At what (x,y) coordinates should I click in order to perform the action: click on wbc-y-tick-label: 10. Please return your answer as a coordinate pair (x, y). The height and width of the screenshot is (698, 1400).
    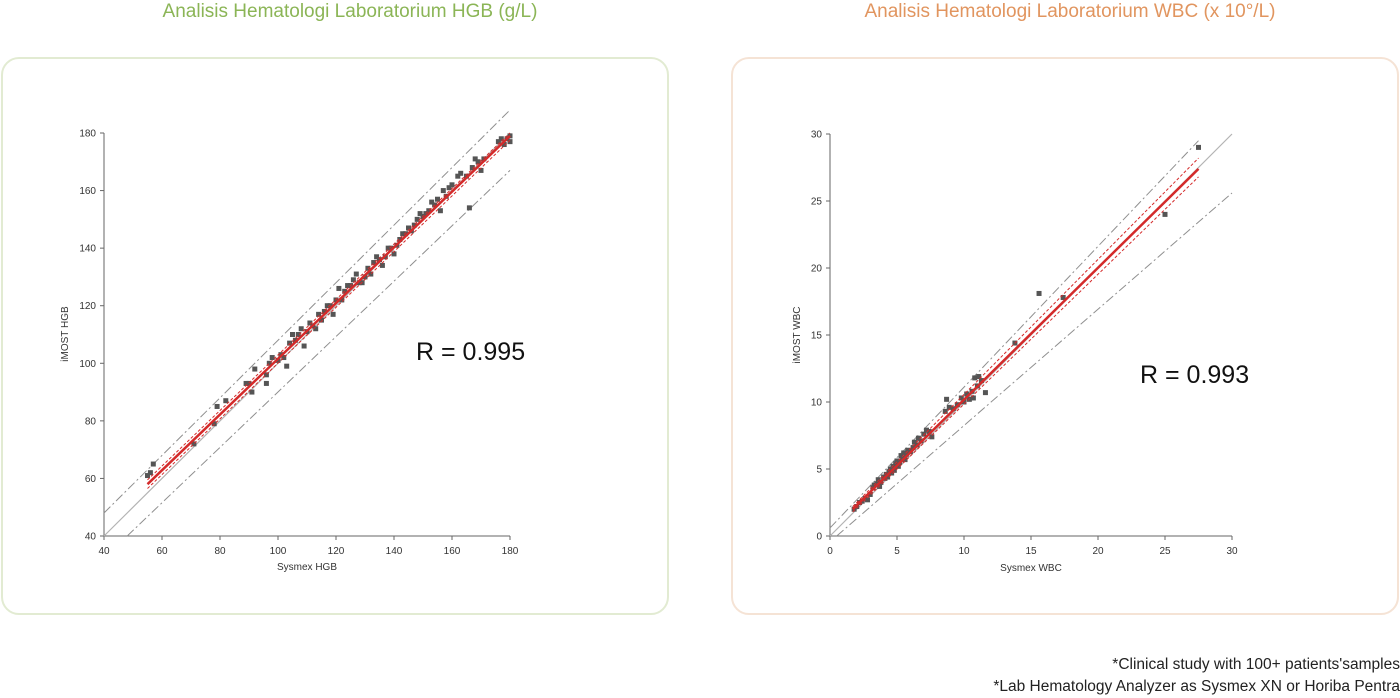
    Looking at the image, I should click on (817, 403).